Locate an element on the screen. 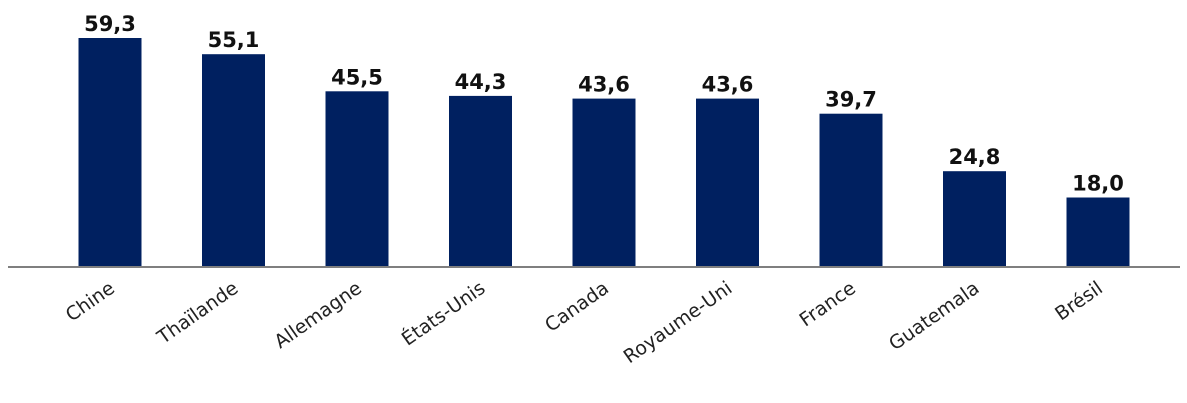 The width and height of the screenshot is (1187, 403). bar-value-label-6: 39,7 is located at coordinates (851, 100).